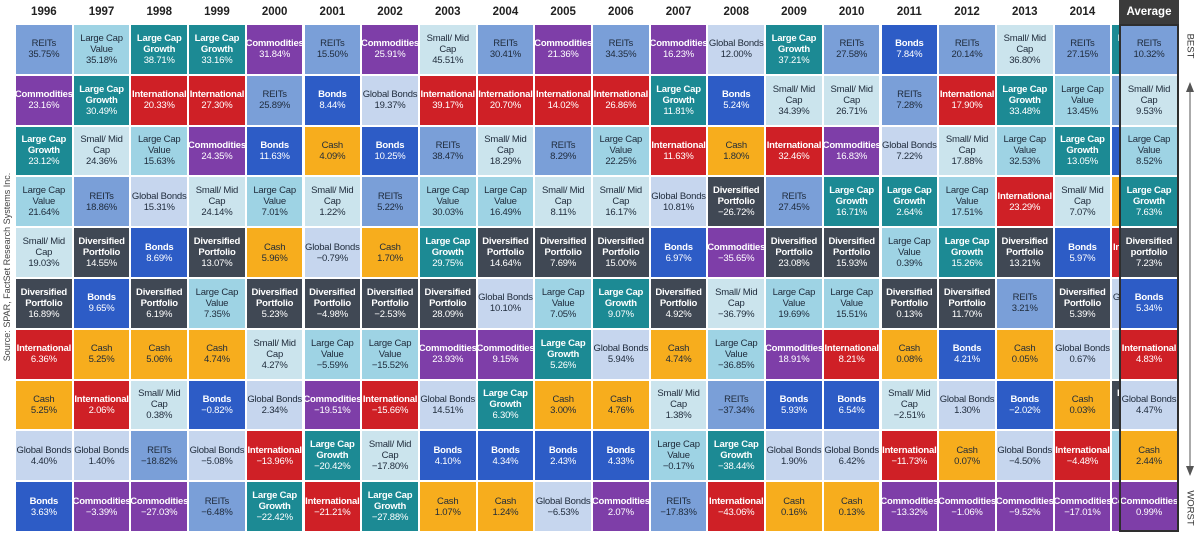 The width and height of the screenshot is (1202, 540). Describe the element at coordinates (563, 456) in the screenshot. I see `cell-2005-rank-9-bonds: Bonds 2.43%` at that location.